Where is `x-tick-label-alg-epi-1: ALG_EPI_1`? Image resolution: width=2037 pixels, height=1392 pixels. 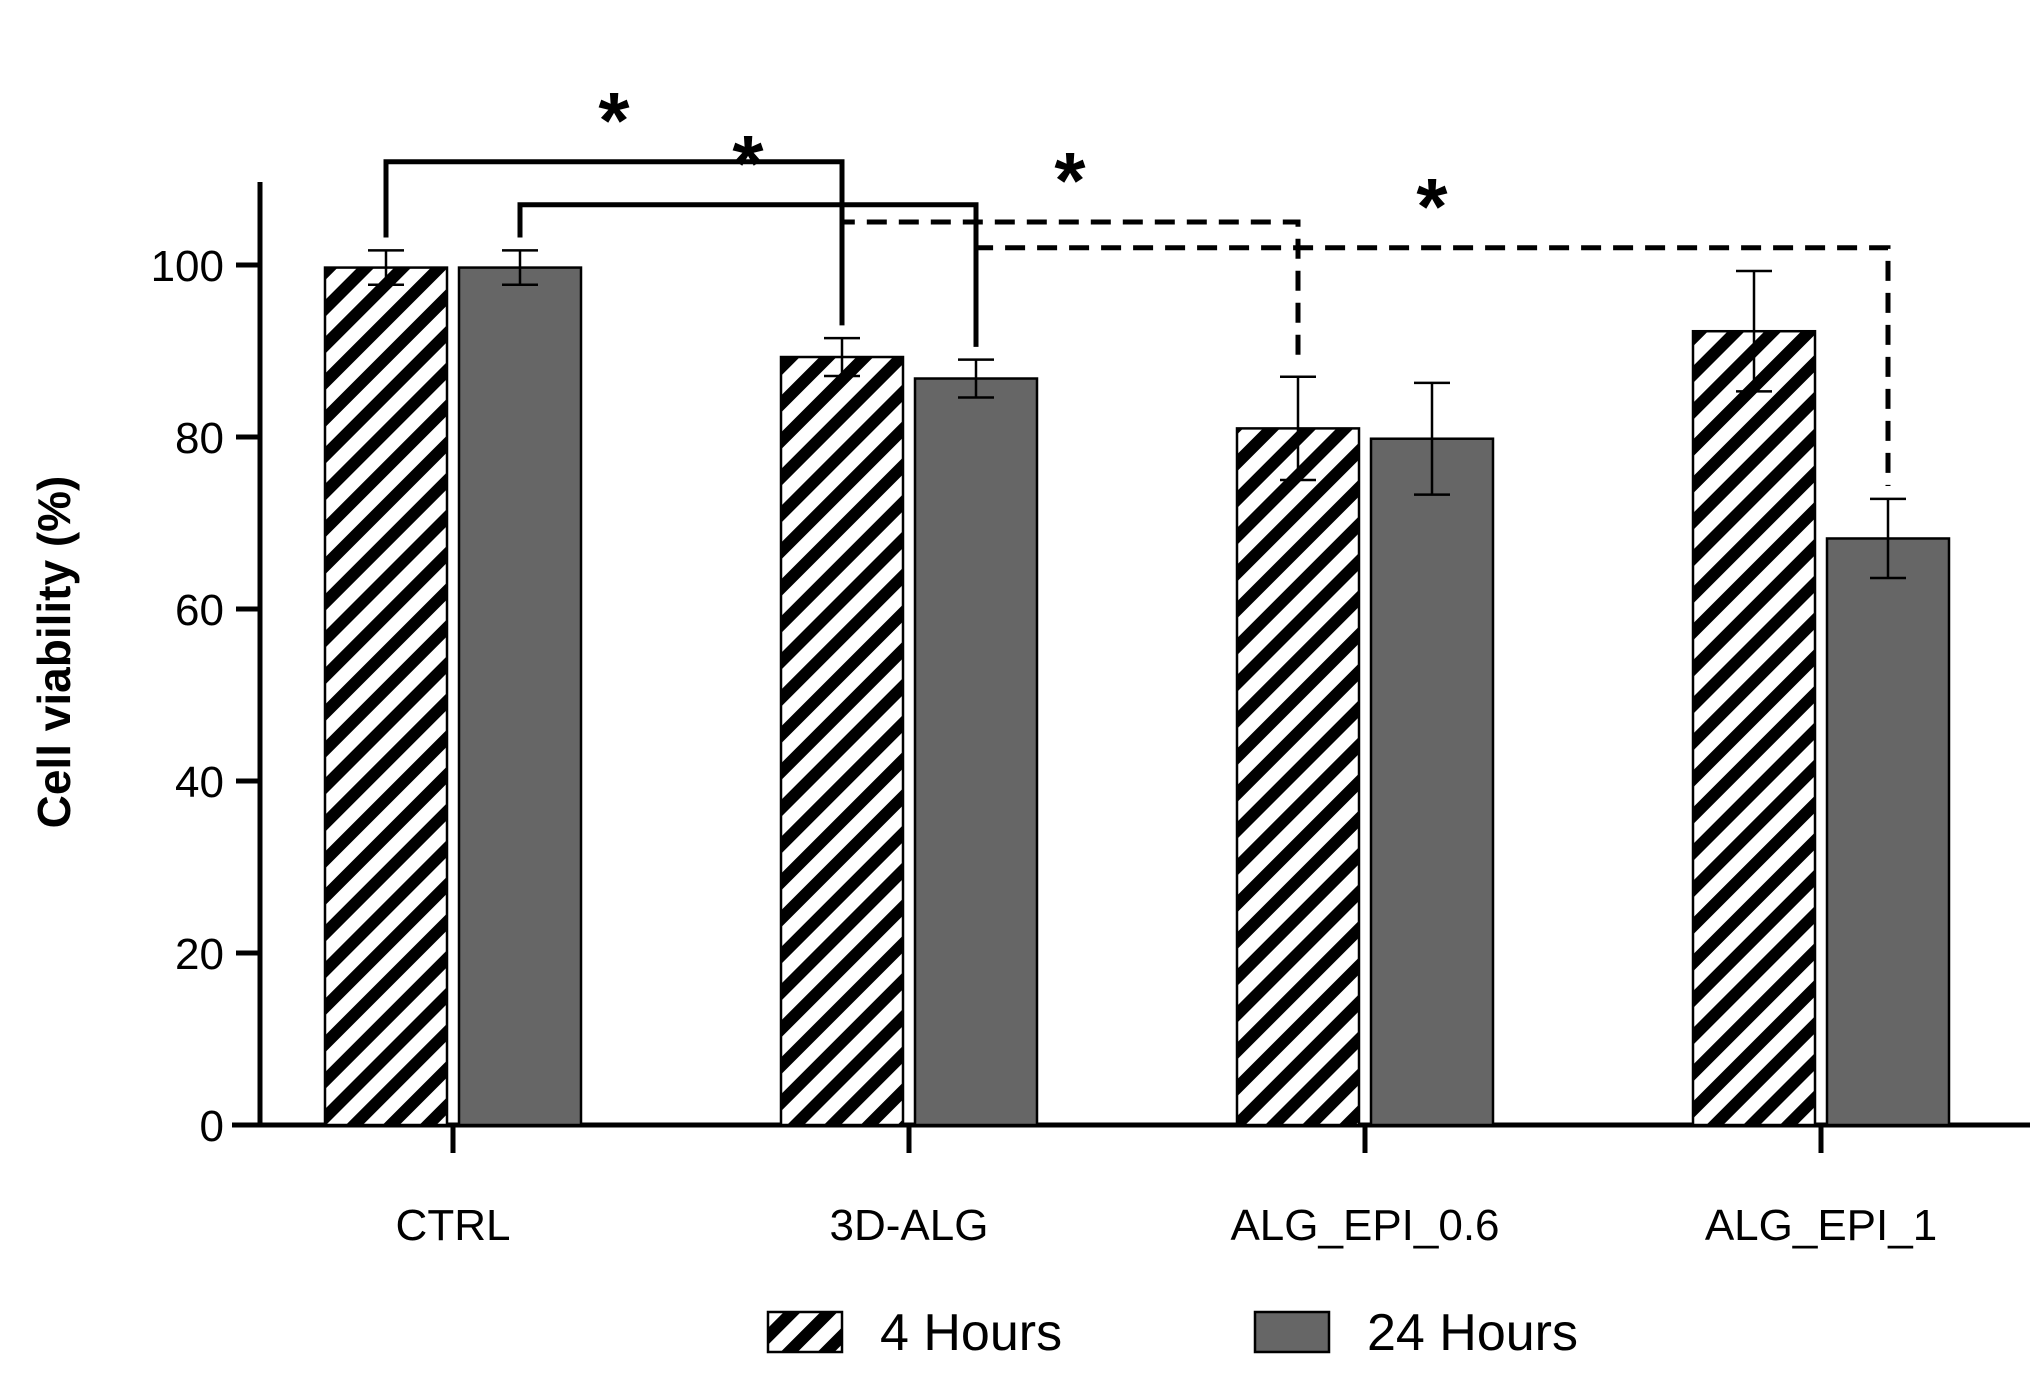
x-tick-label-alg-epi-1: ALG_EPI_1 is located at coordinates (1821, 1225).